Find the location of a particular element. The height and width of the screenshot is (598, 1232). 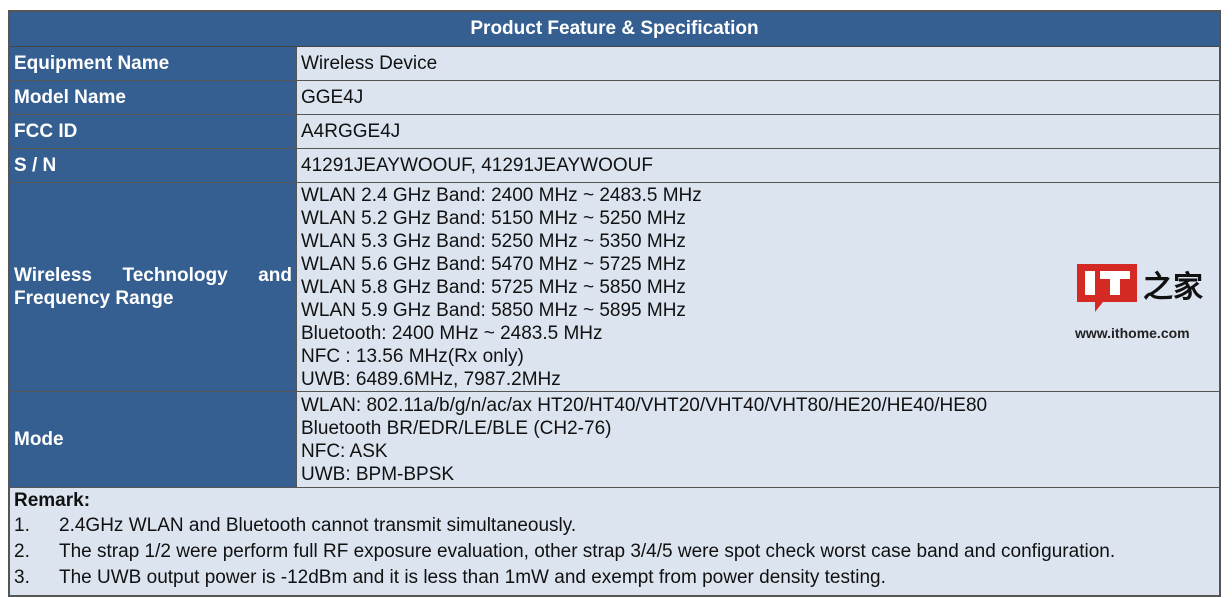

remark-number: 2. is located at coordinates (22, 551).